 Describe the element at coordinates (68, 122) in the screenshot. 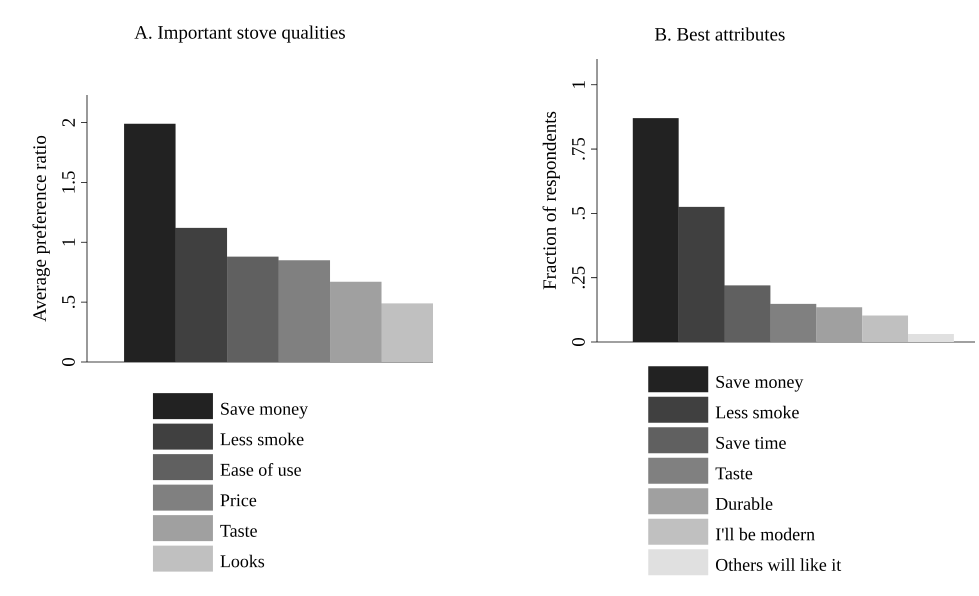

I see `y-tick-label: 2` at that location.